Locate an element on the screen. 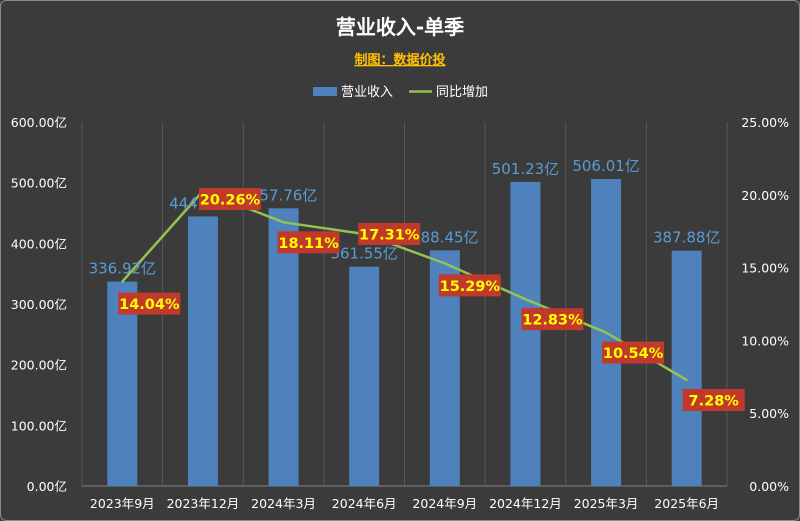 This screenshot has width=800, height=521. pct-value-label: 20.26% is located at coordinates (230, 201).